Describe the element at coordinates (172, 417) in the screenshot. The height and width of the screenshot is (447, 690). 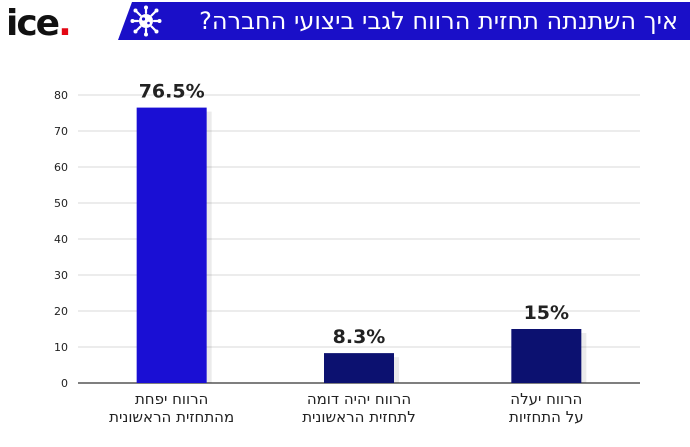
I see `category-label-line: מהתחזית הראשונית` at that location.